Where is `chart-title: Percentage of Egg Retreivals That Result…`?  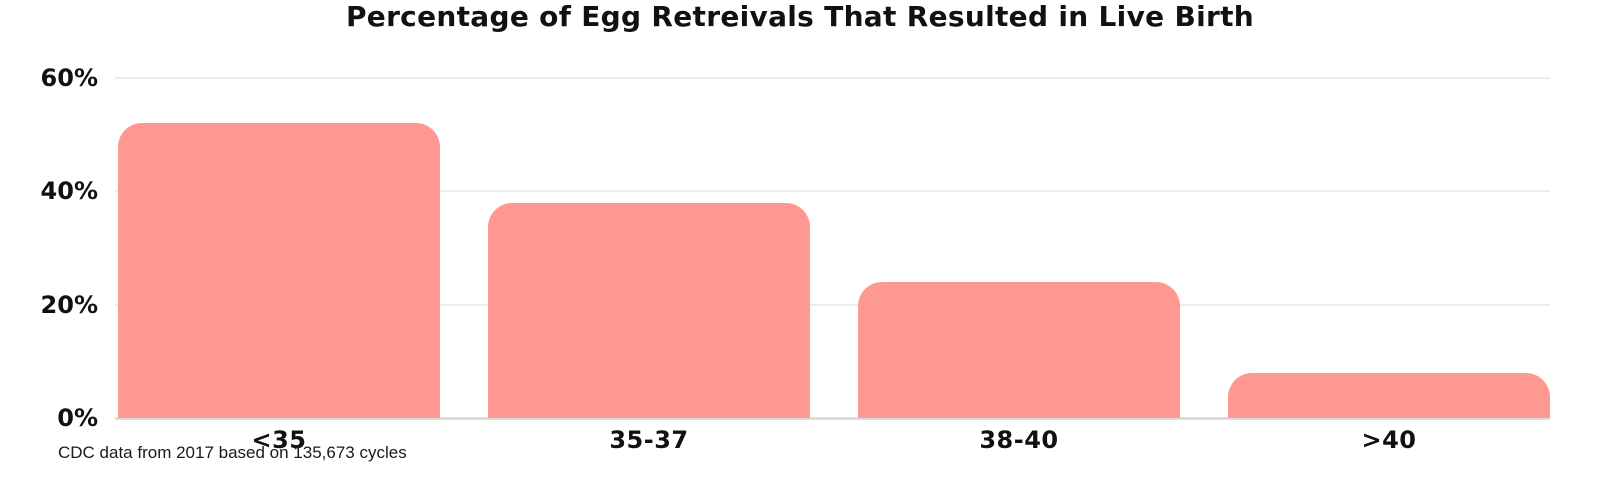 chart-title: Percentage of Egg Retreivals That Result… is located at coordinates (800, 16).